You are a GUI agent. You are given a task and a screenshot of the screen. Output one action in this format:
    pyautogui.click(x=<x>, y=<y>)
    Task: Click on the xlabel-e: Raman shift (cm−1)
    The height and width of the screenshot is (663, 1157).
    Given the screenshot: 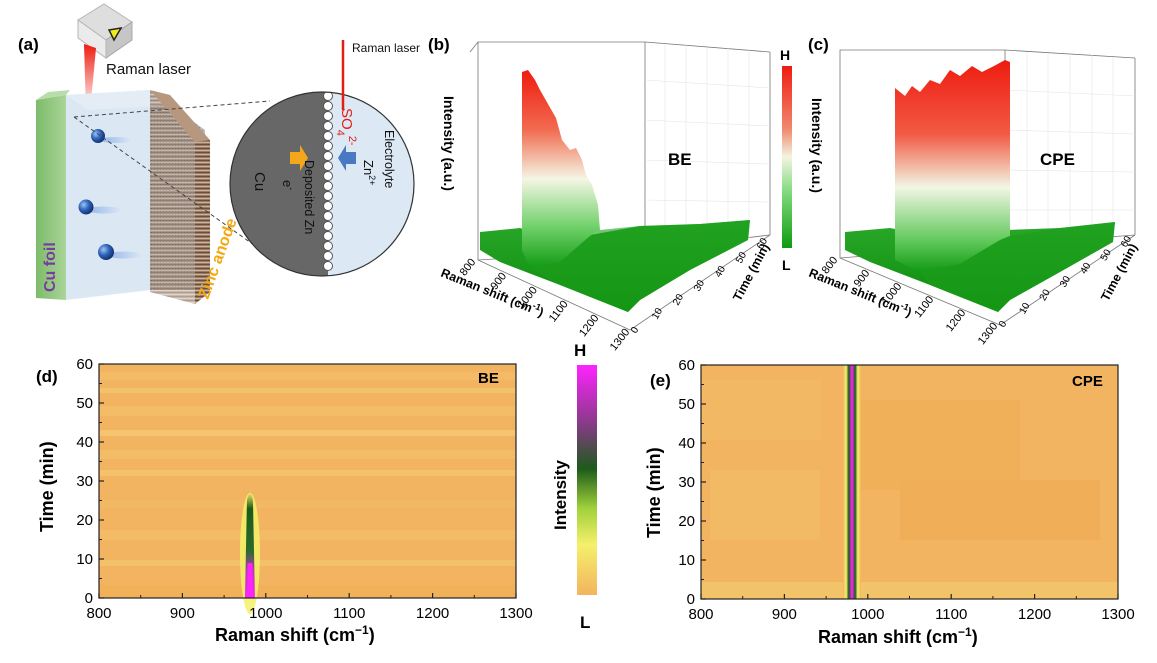 What is the action you would take?
    pyautogui.click(x=898, y=636)
    